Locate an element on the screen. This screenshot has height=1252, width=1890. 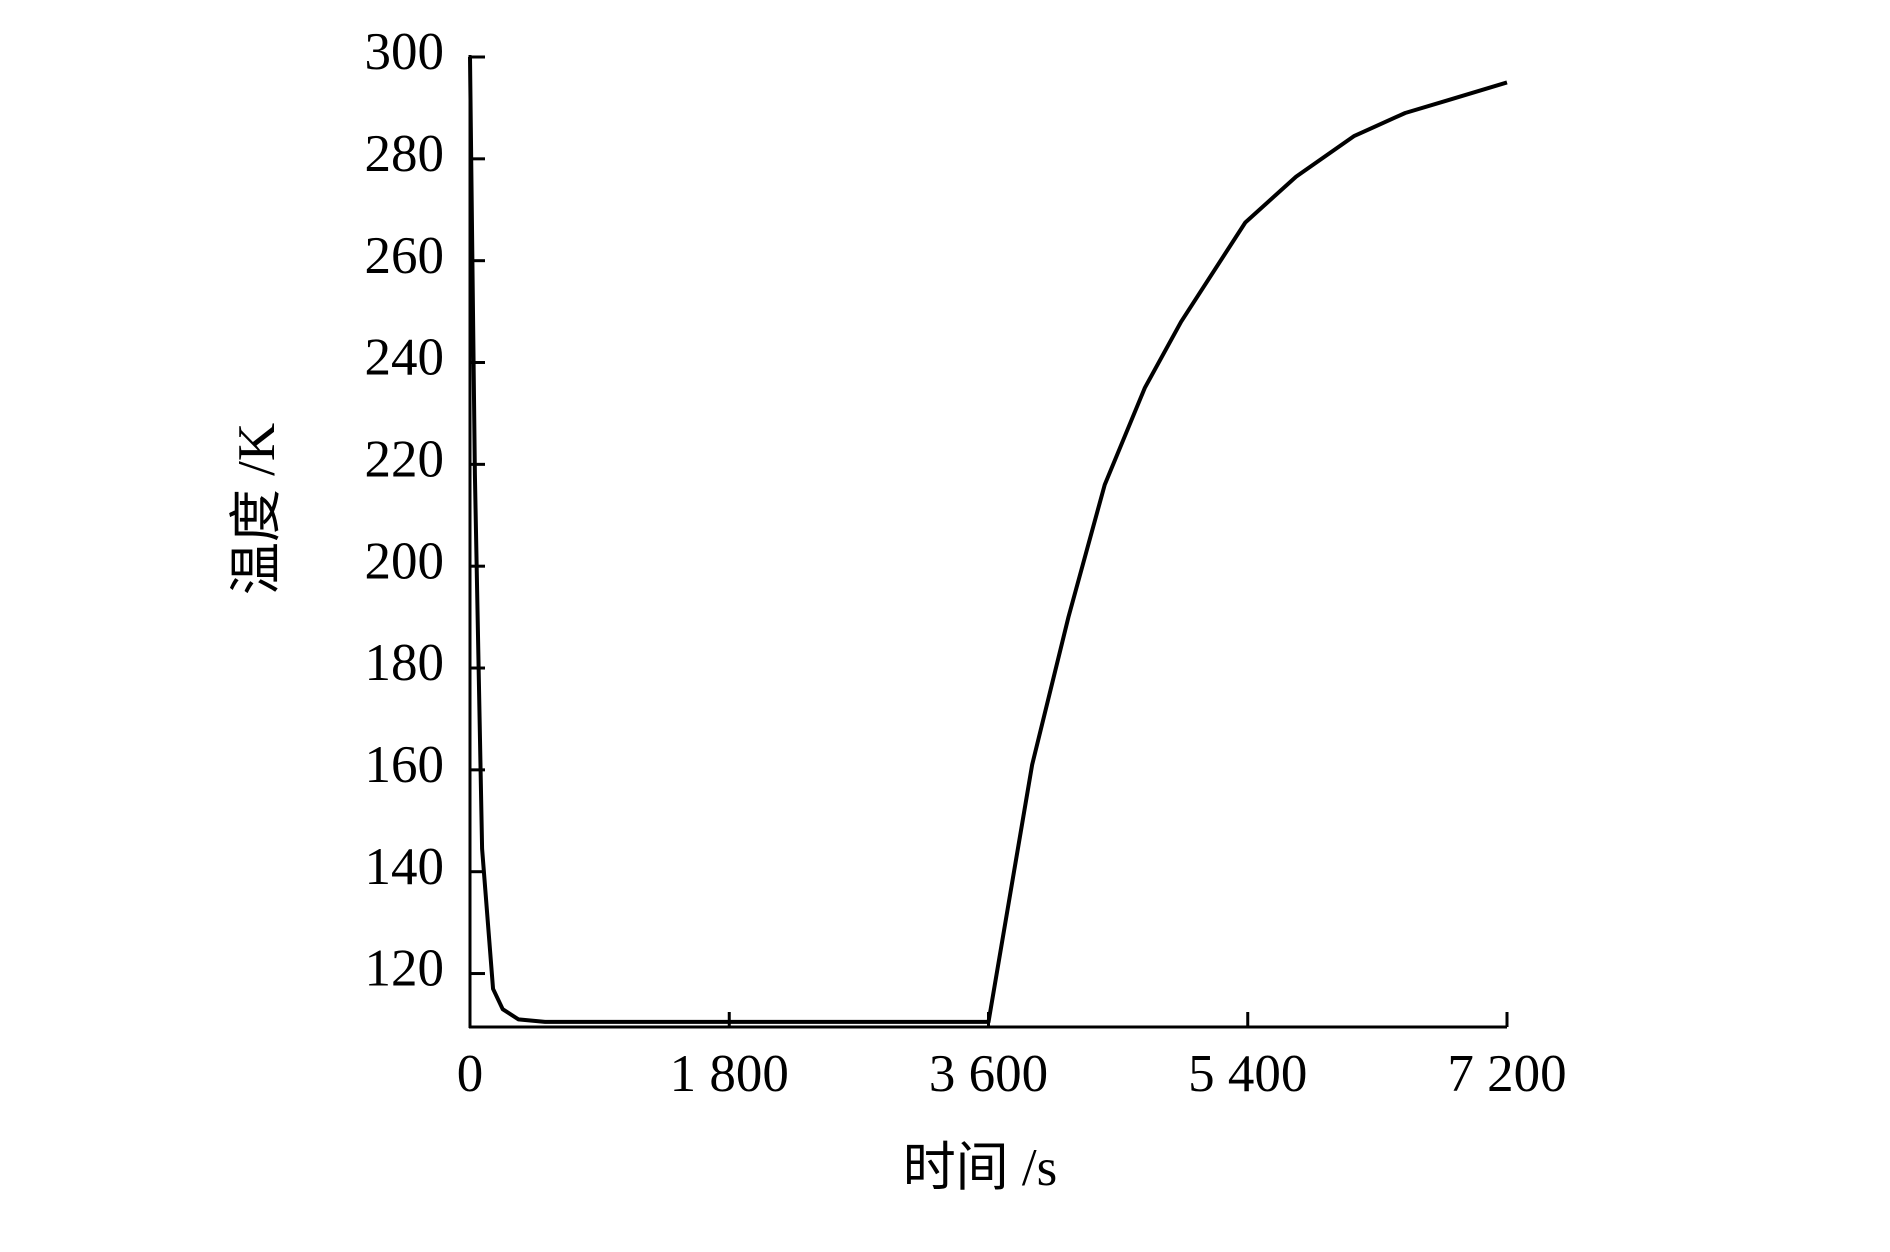
x-tick-label: 7 200 is located at coordinates (1506, 1074).